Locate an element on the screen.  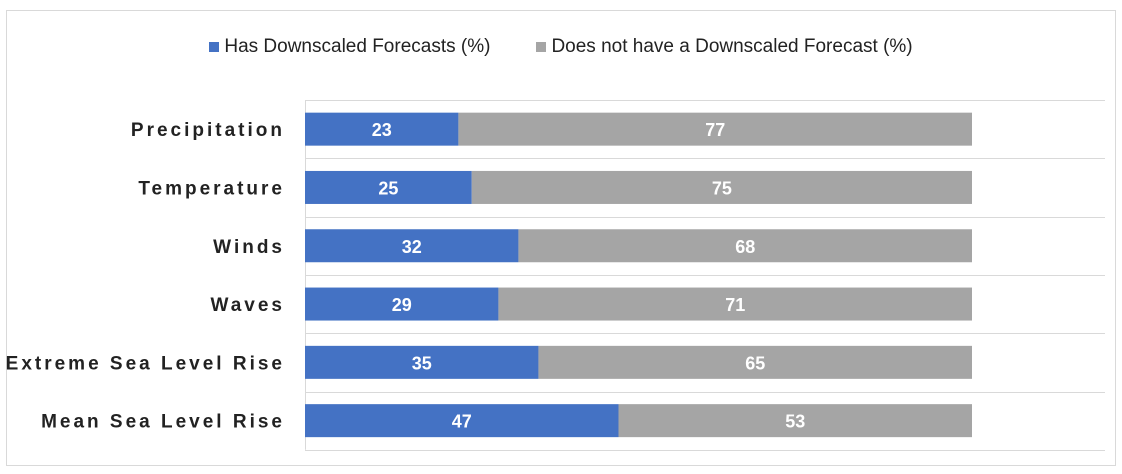
category-label: Waves is located at coordinates (248, 305).